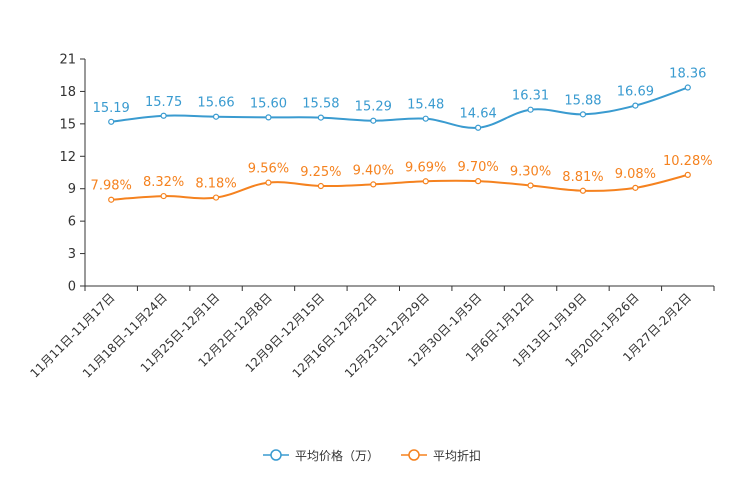  What do you see at coordinates (373, 107) in the screenshot?
I see `data-label: 15.29` at bounding box center [373, 107].